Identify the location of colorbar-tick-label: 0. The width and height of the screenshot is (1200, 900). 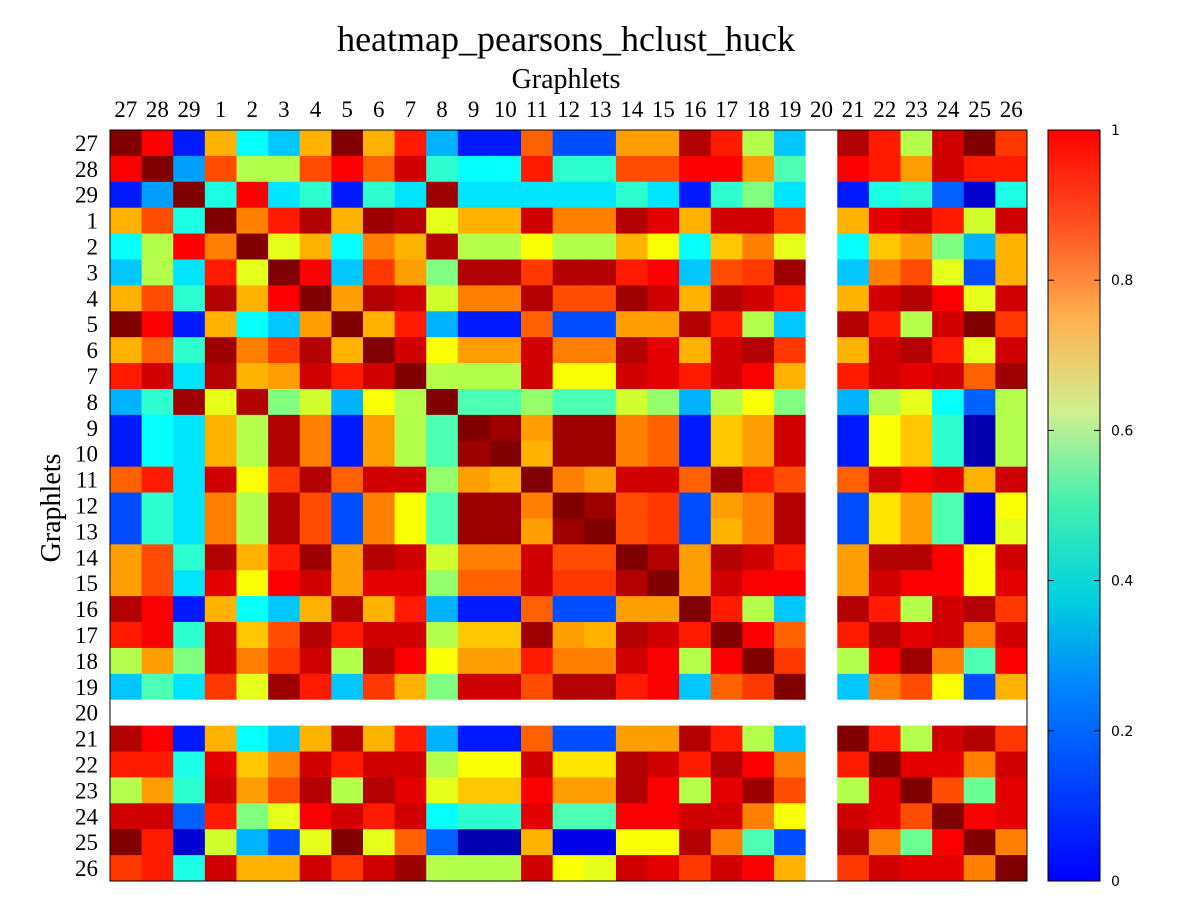
(1115, 882).